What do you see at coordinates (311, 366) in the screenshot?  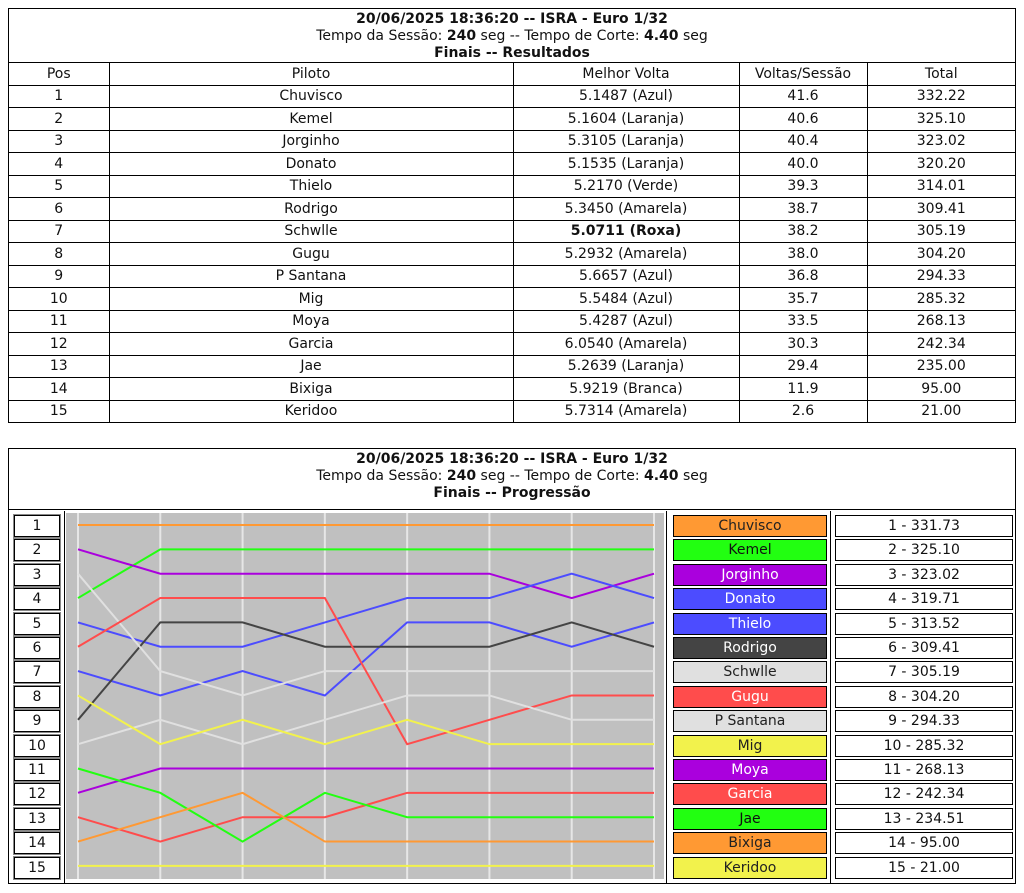 I see `driver-cell: Jae` at bounding box center [311, 366].